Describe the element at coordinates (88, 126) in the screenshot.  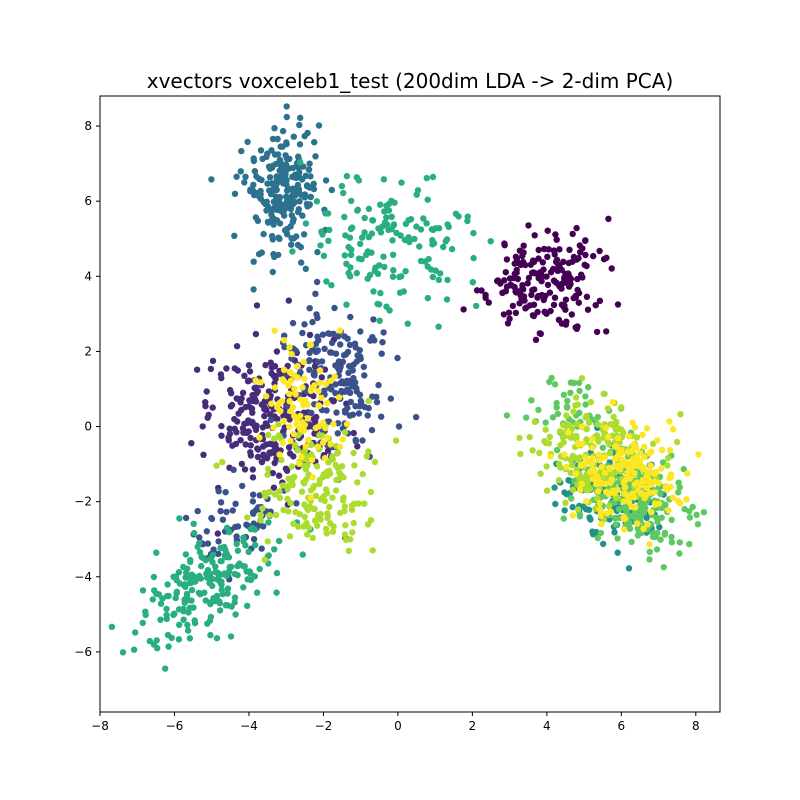
I see `y-tick-label: 8` at that location.